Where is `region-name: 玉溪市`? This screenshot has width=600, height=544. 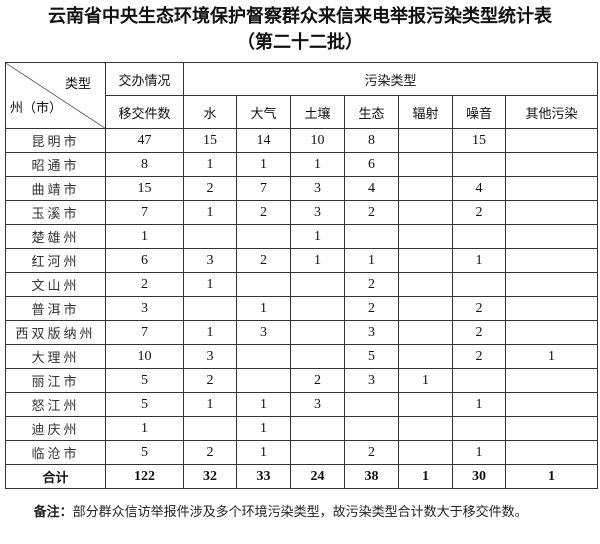 region-name: 玉溪市 is located at coordinates (55, 212).